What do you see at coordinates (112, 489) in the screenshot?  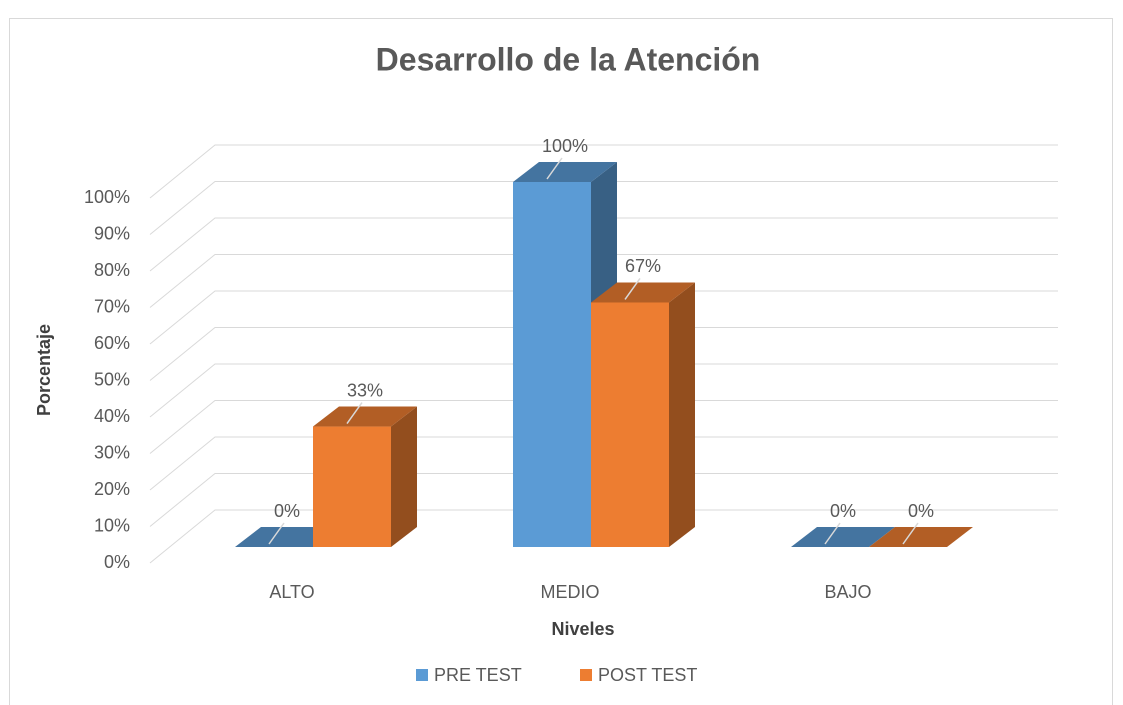 I see `y-tick-label: 20%` at bounding box center [112, 489].